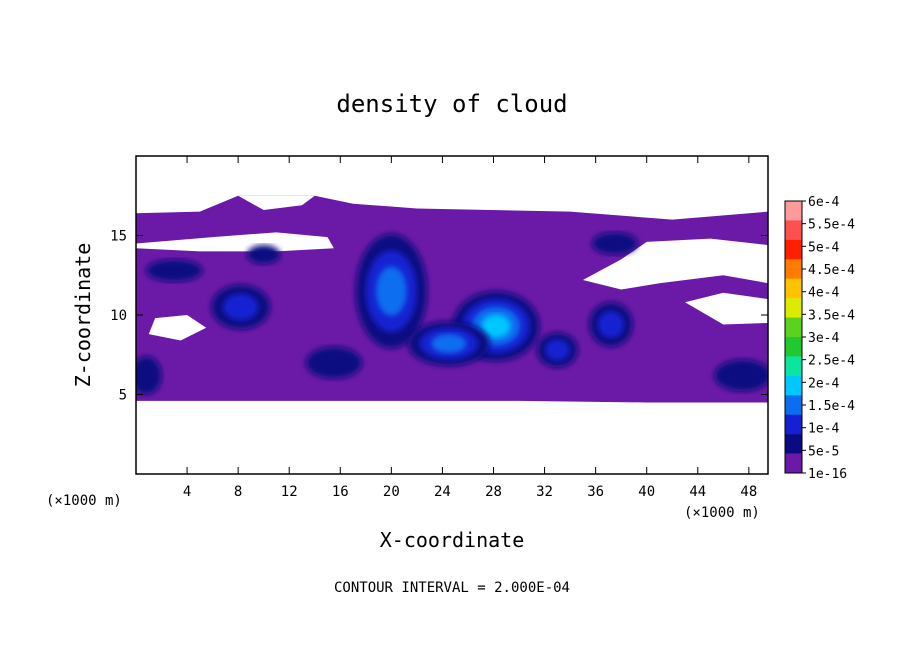 Image resolution: width=904 pixels, height=654 pixels. What do you see at coordinates (831, 270) in the screenshot?
I see `colorbar-label: 4.5e-4` at bounding box center [831, 270].